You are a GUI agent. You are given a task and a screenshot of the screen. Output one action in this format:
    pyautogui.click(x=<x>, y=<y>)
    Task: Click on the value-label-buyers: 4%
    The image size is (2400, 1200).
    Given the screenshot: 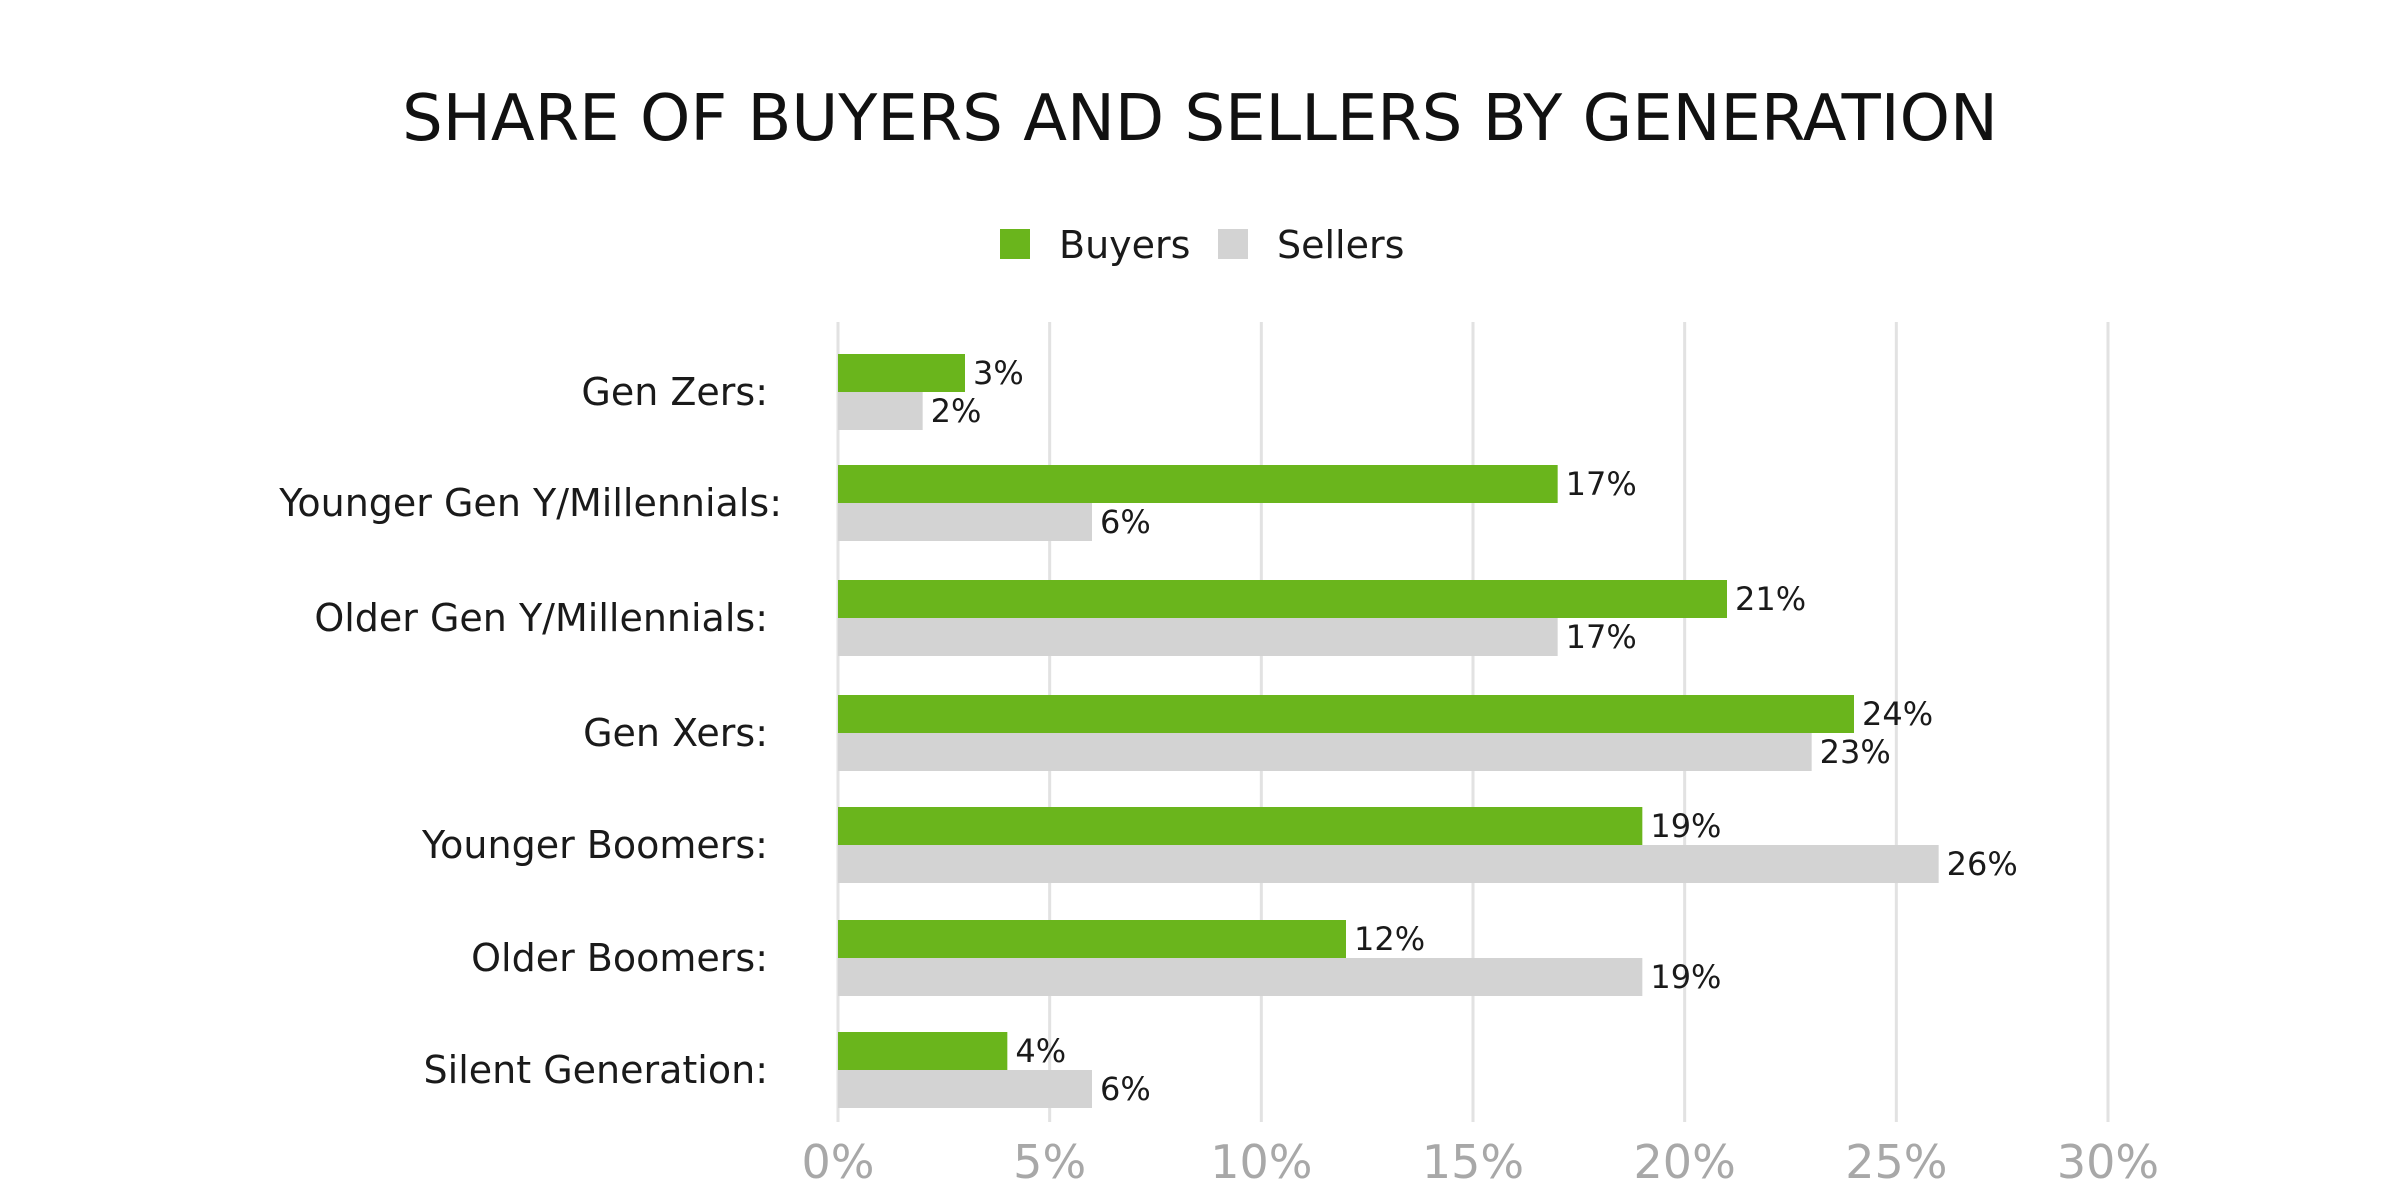 What is the action you would take?
    pyautogui.click(x=1040, y=1051)
    